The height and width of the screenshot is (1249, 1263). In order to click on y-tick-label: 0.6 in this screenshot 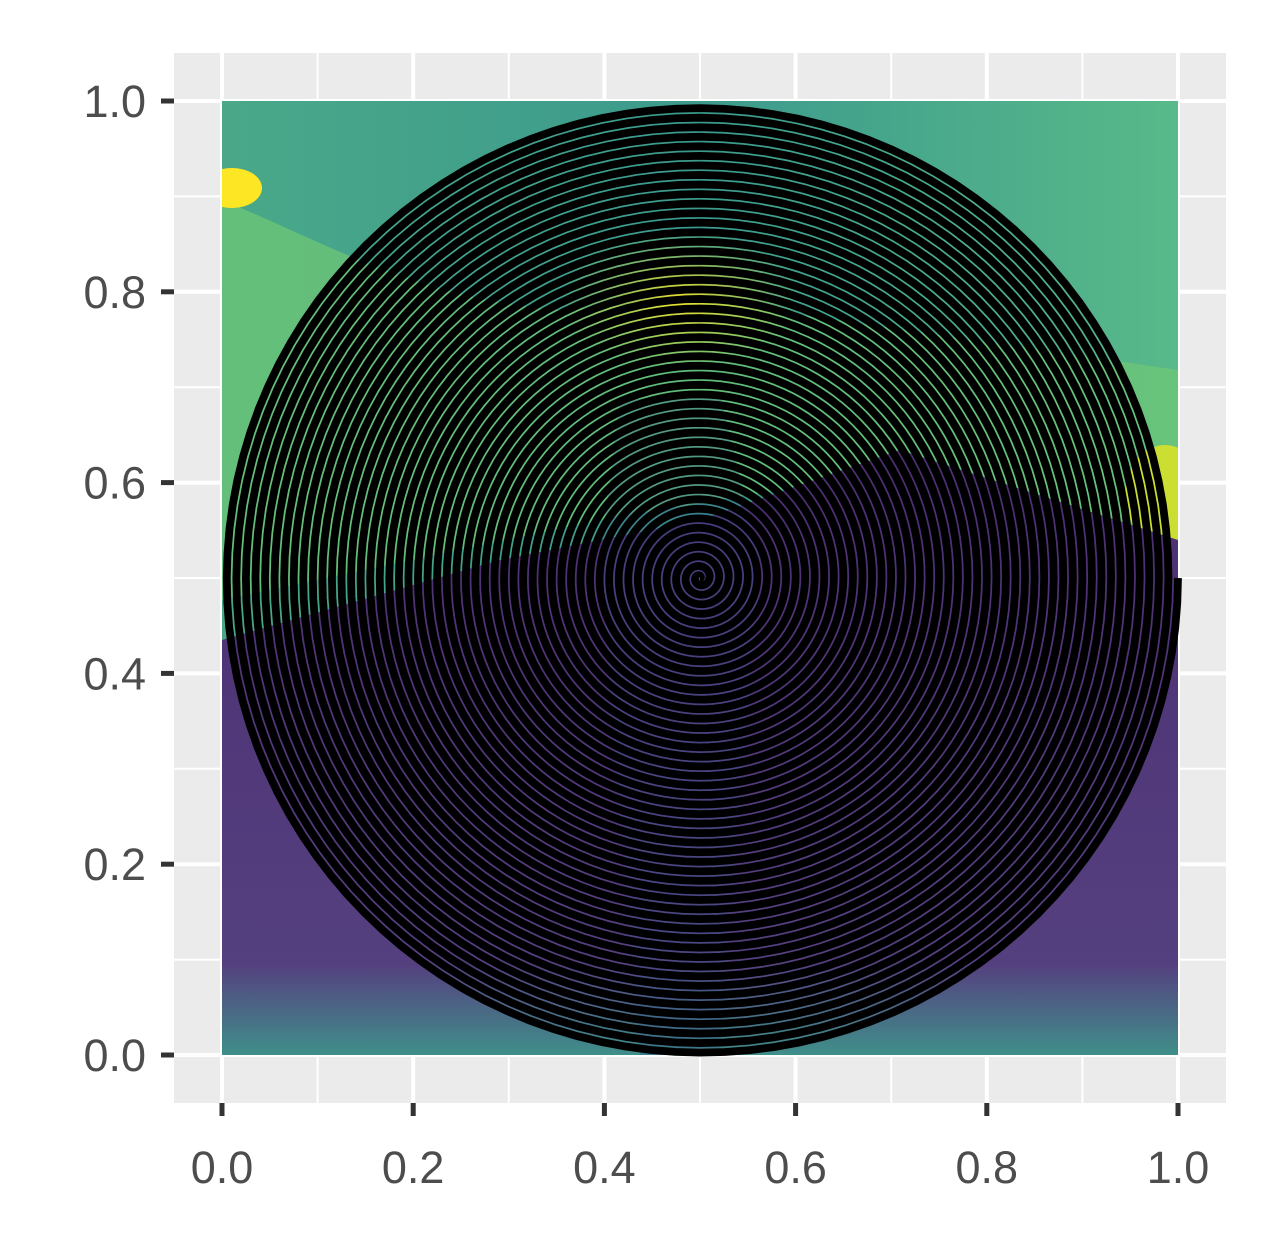, I will do `click(114, 483)`.